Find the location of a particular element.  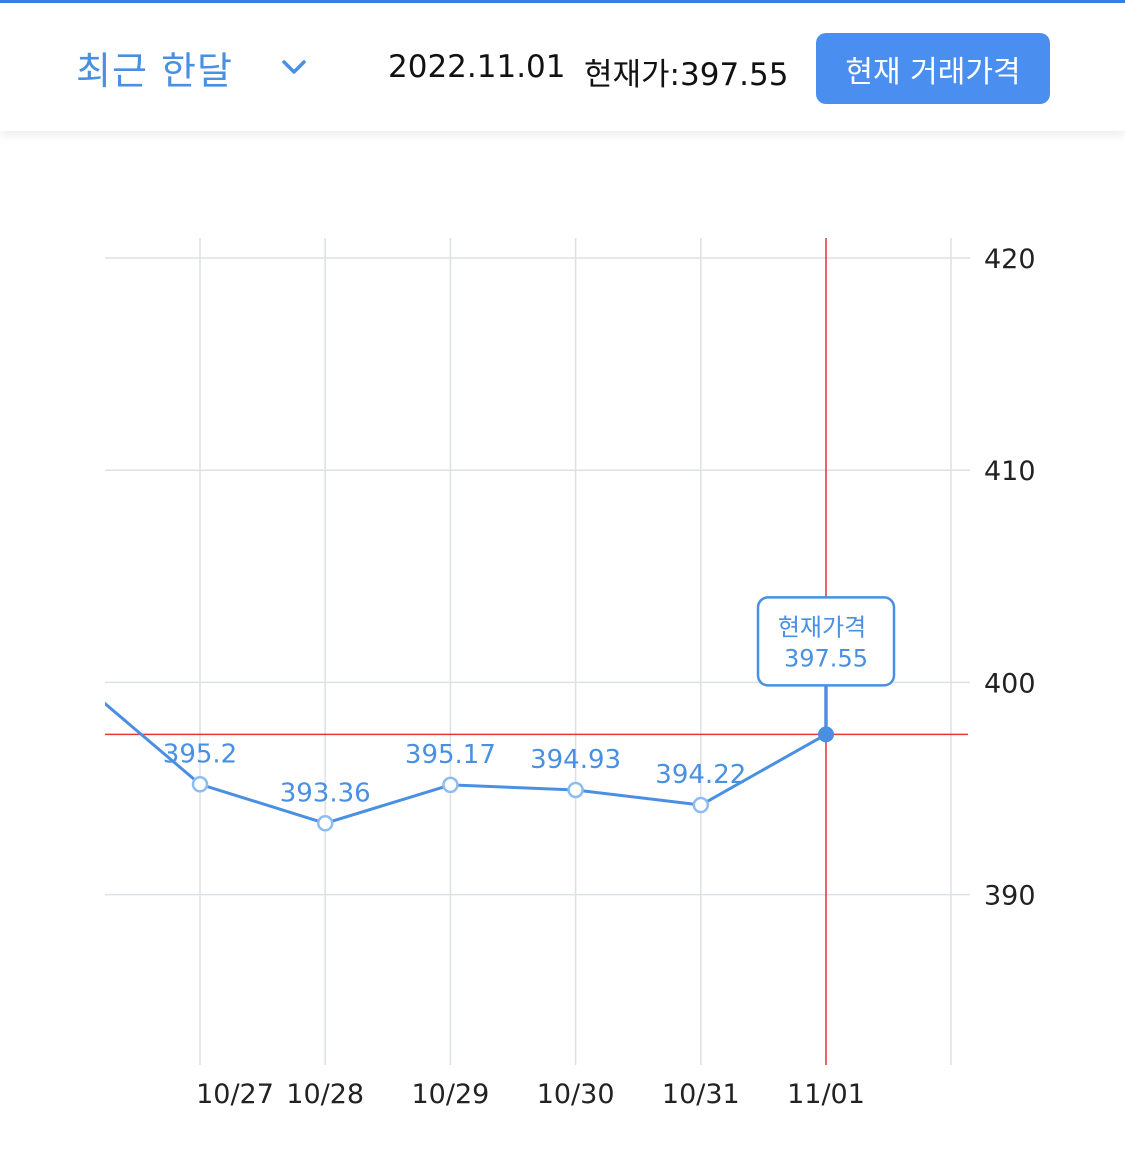

x-tick-label: 10/27 is located at coordinates (235, 1094).